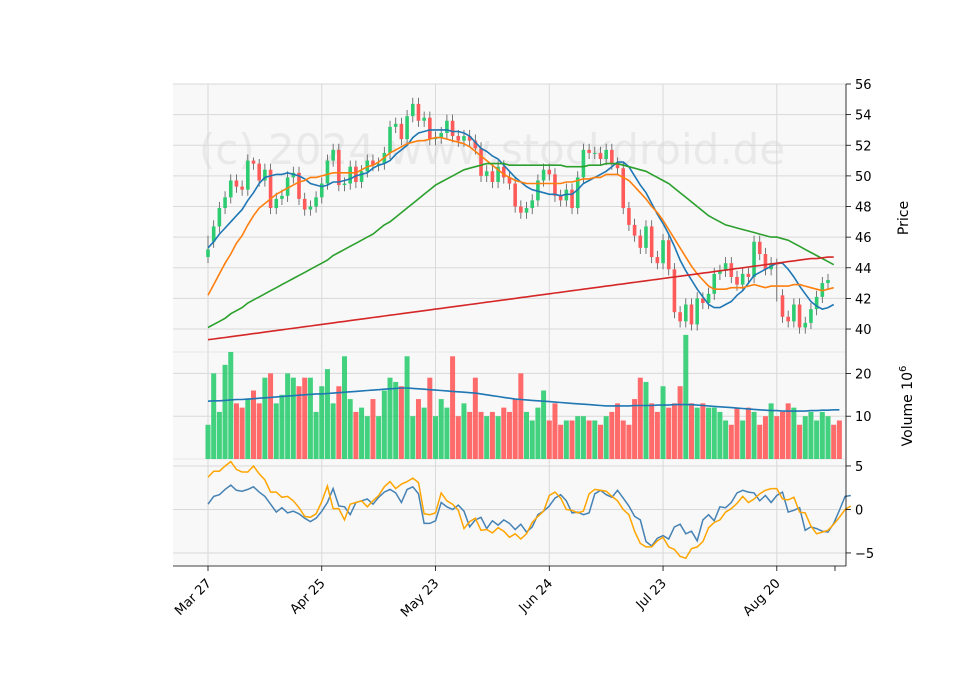 The height and width of the screenshot is (694, 960). I want to click on volume-axis-label-exponent: 6, so click(903, 369).